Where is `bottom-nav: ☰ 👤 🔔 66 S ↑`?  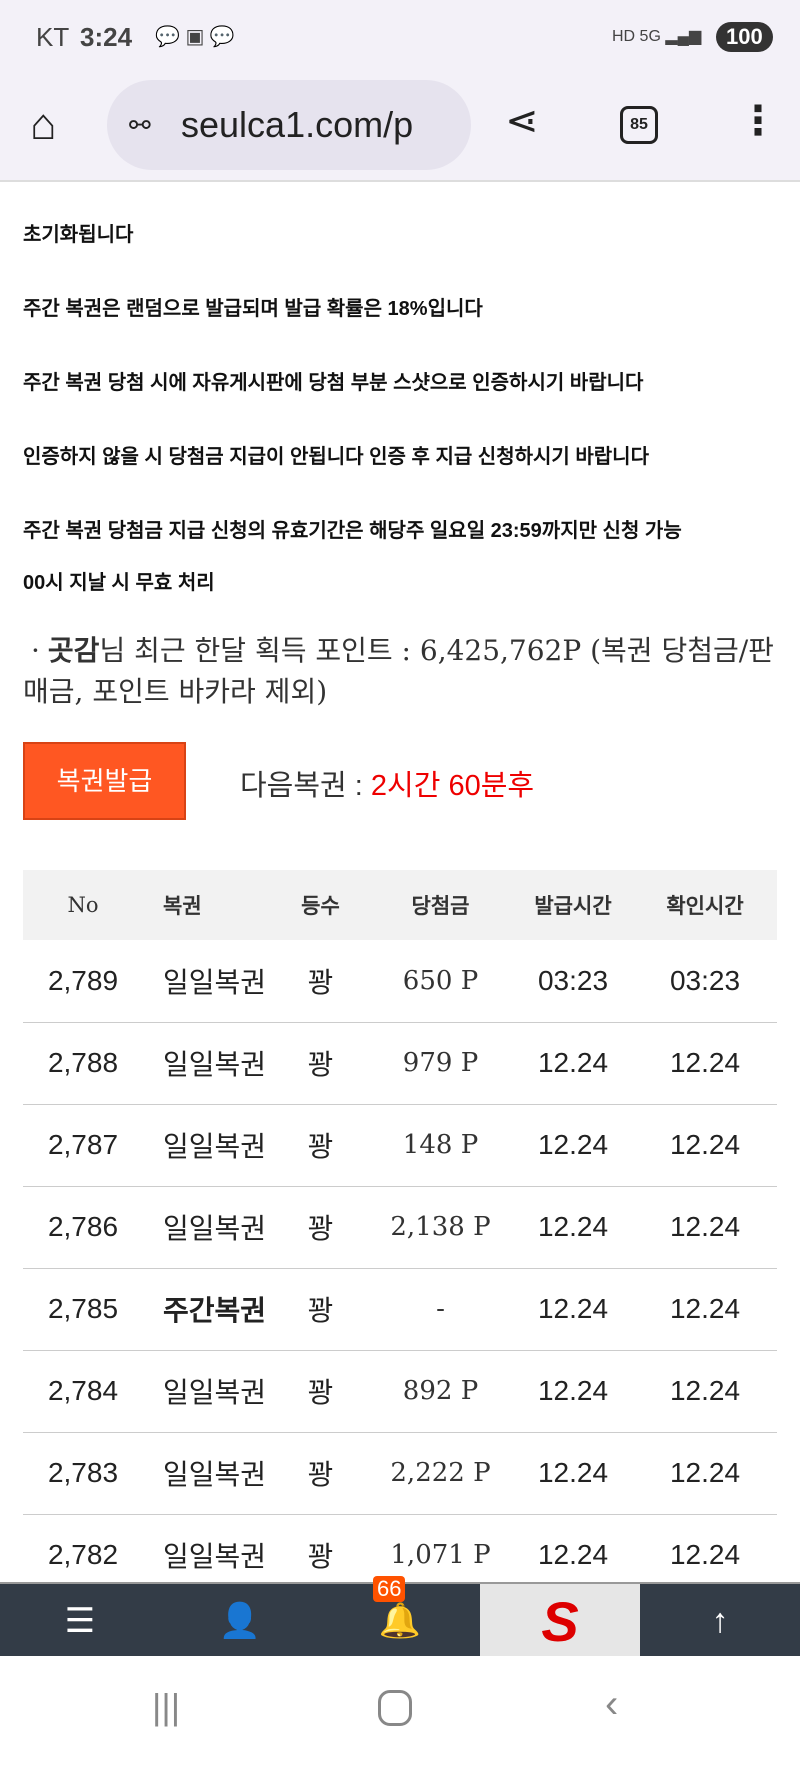
bottom-nav: ☰ 👤 🔔 66 S ↑ is located at coordinates (400, 1617).